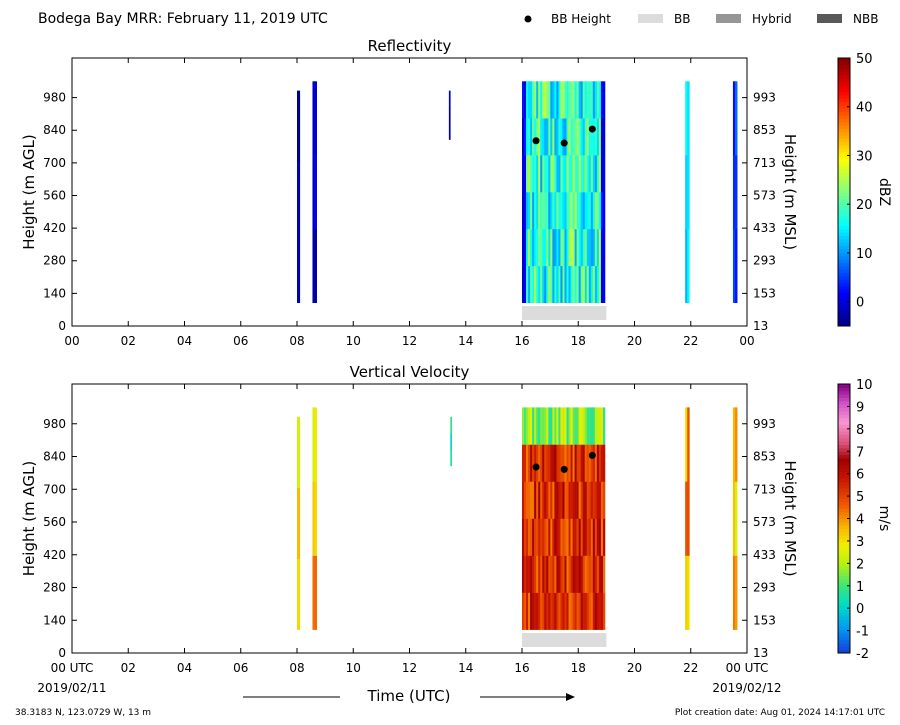  I want to click on x-tick-label: 06, so click(240, 341).